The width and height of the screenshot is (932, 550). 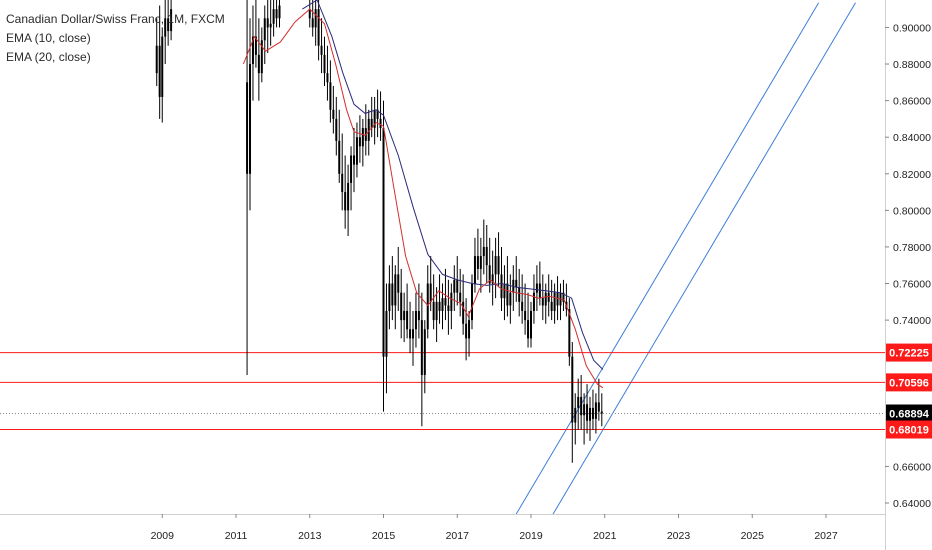 What do you see at coordinates (912, 28) in the screenshot?
I see `y-tick-label: 0.90000` at bounding box center [912, 28].